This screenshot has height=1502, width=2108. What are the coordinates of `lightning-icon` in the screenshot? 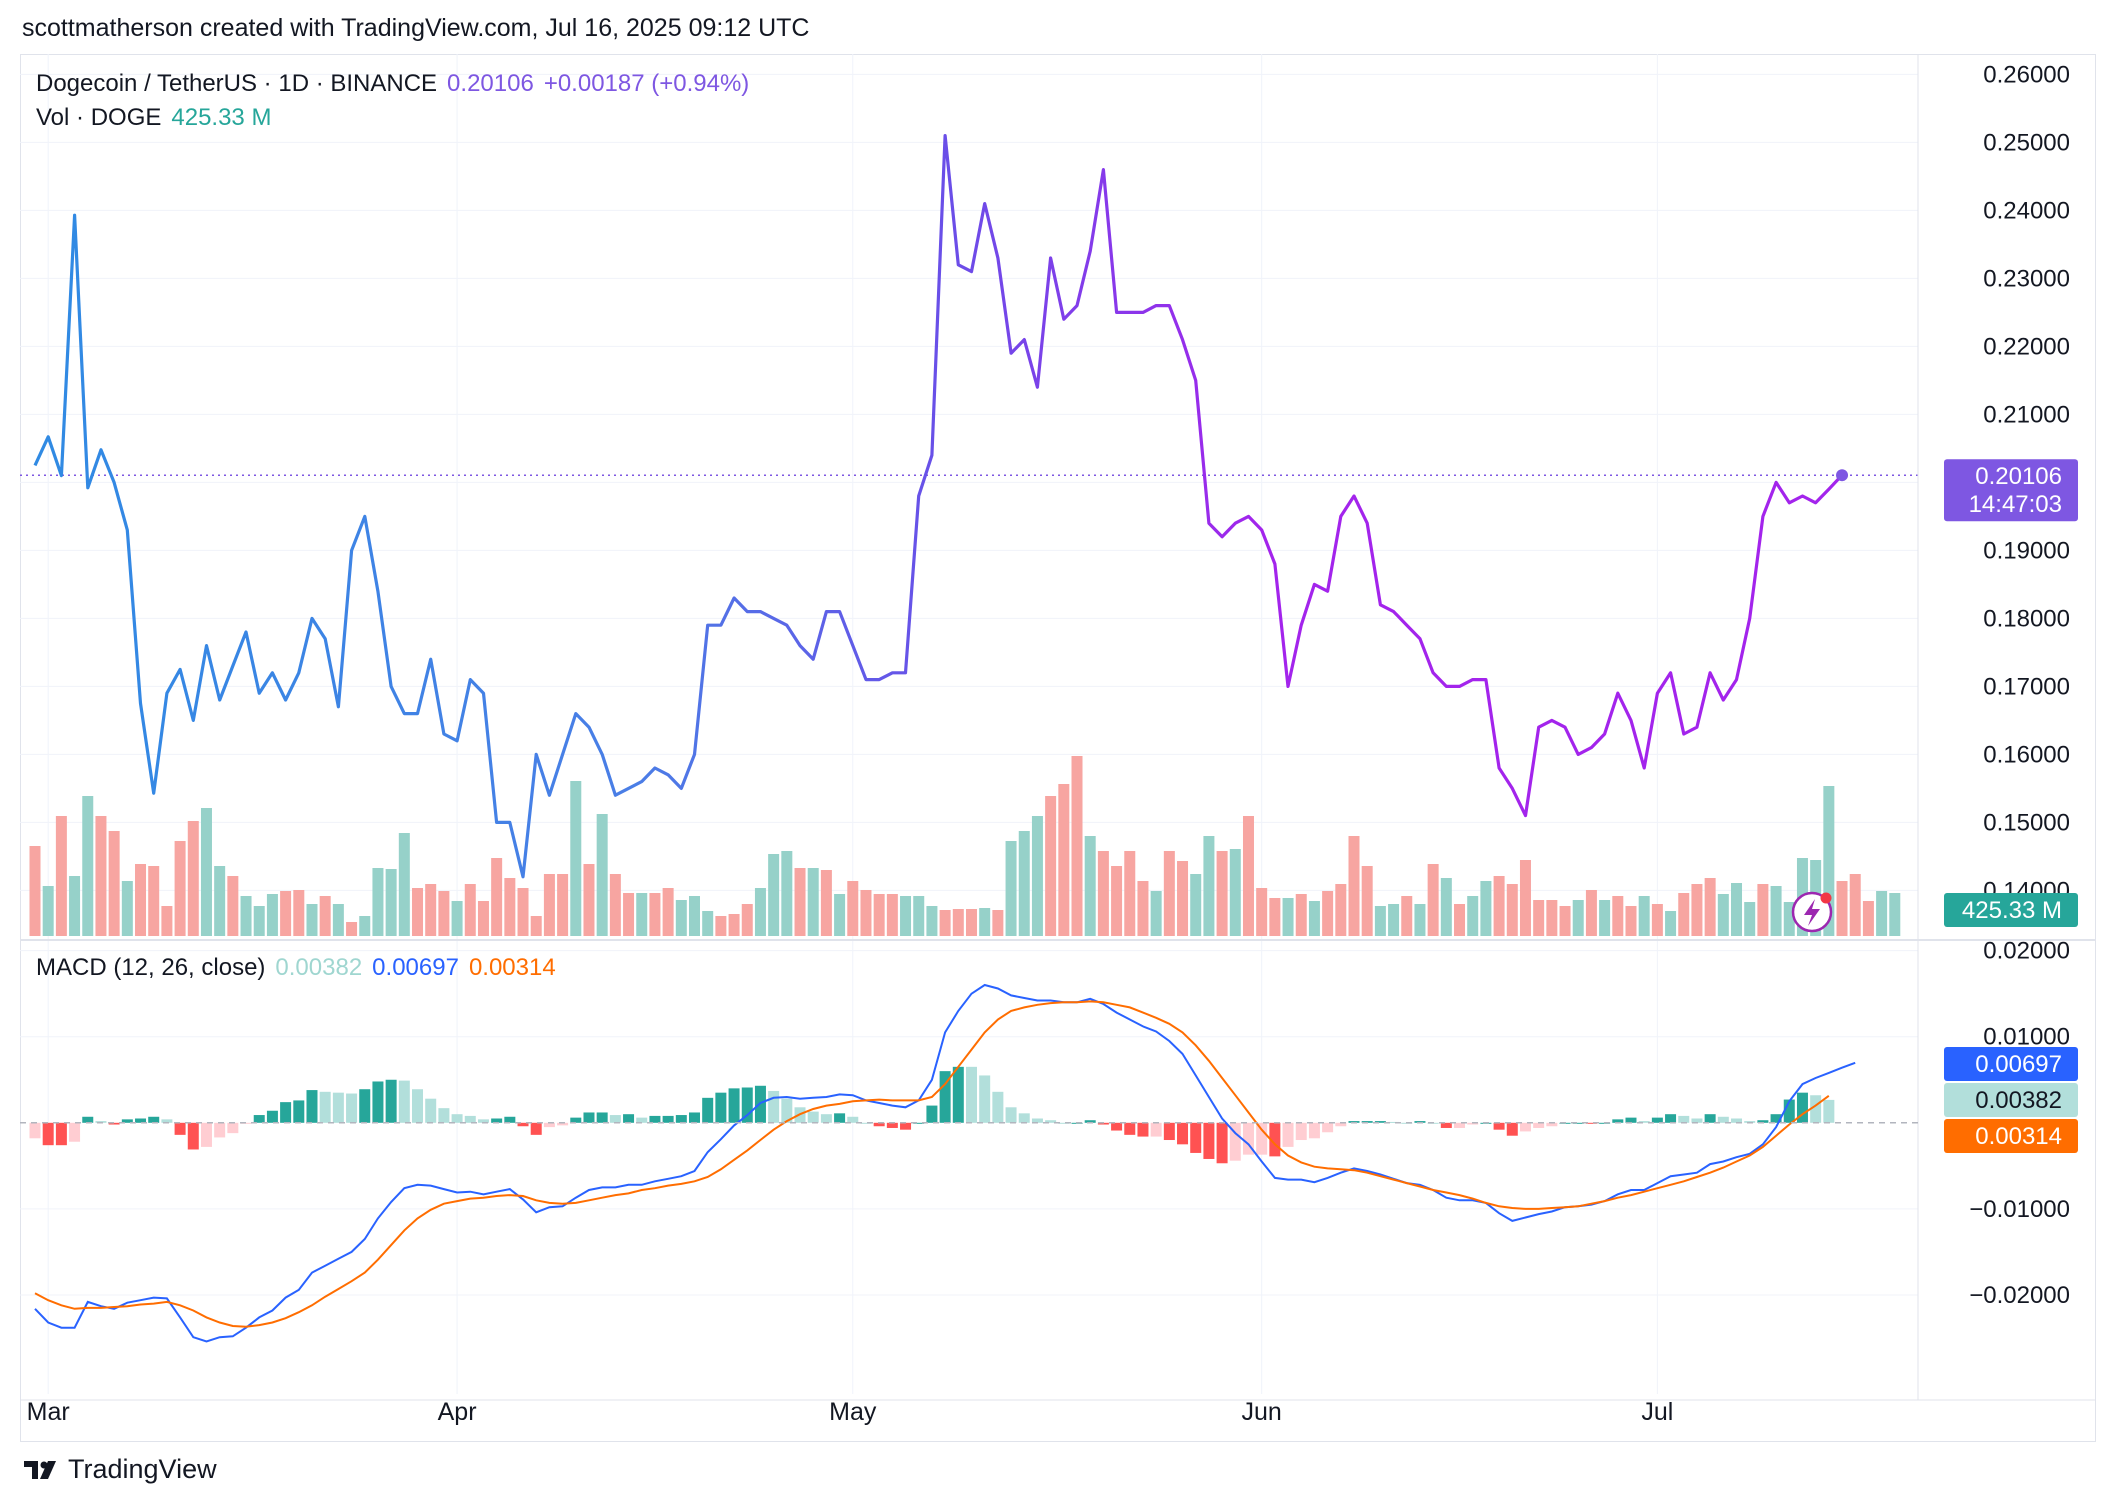 It's located at (1812, 912).